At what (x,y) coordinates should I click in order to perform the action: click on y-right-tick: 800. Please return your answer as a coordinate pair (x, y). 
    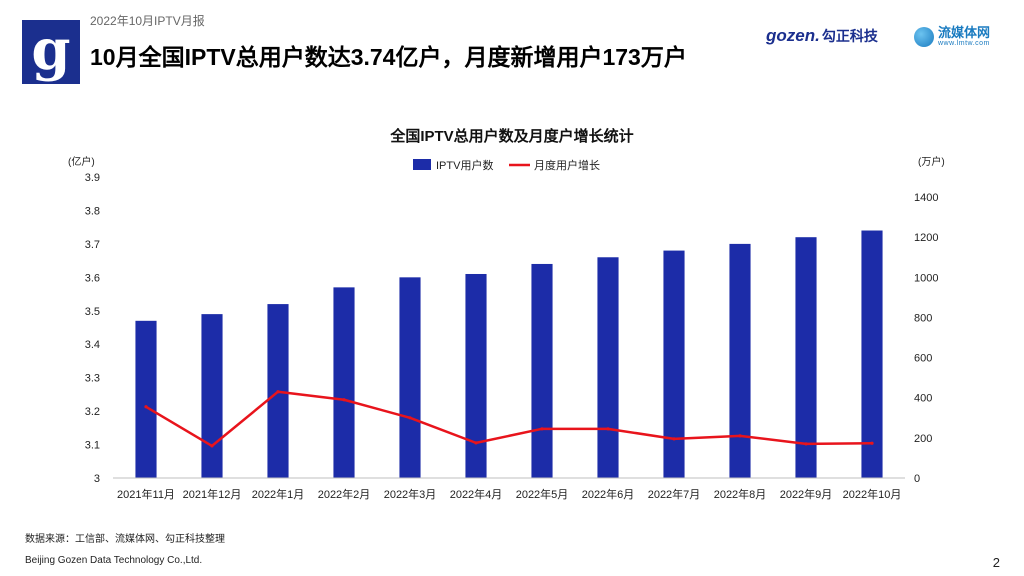
    Looking at the image, I should click on (923, 318).